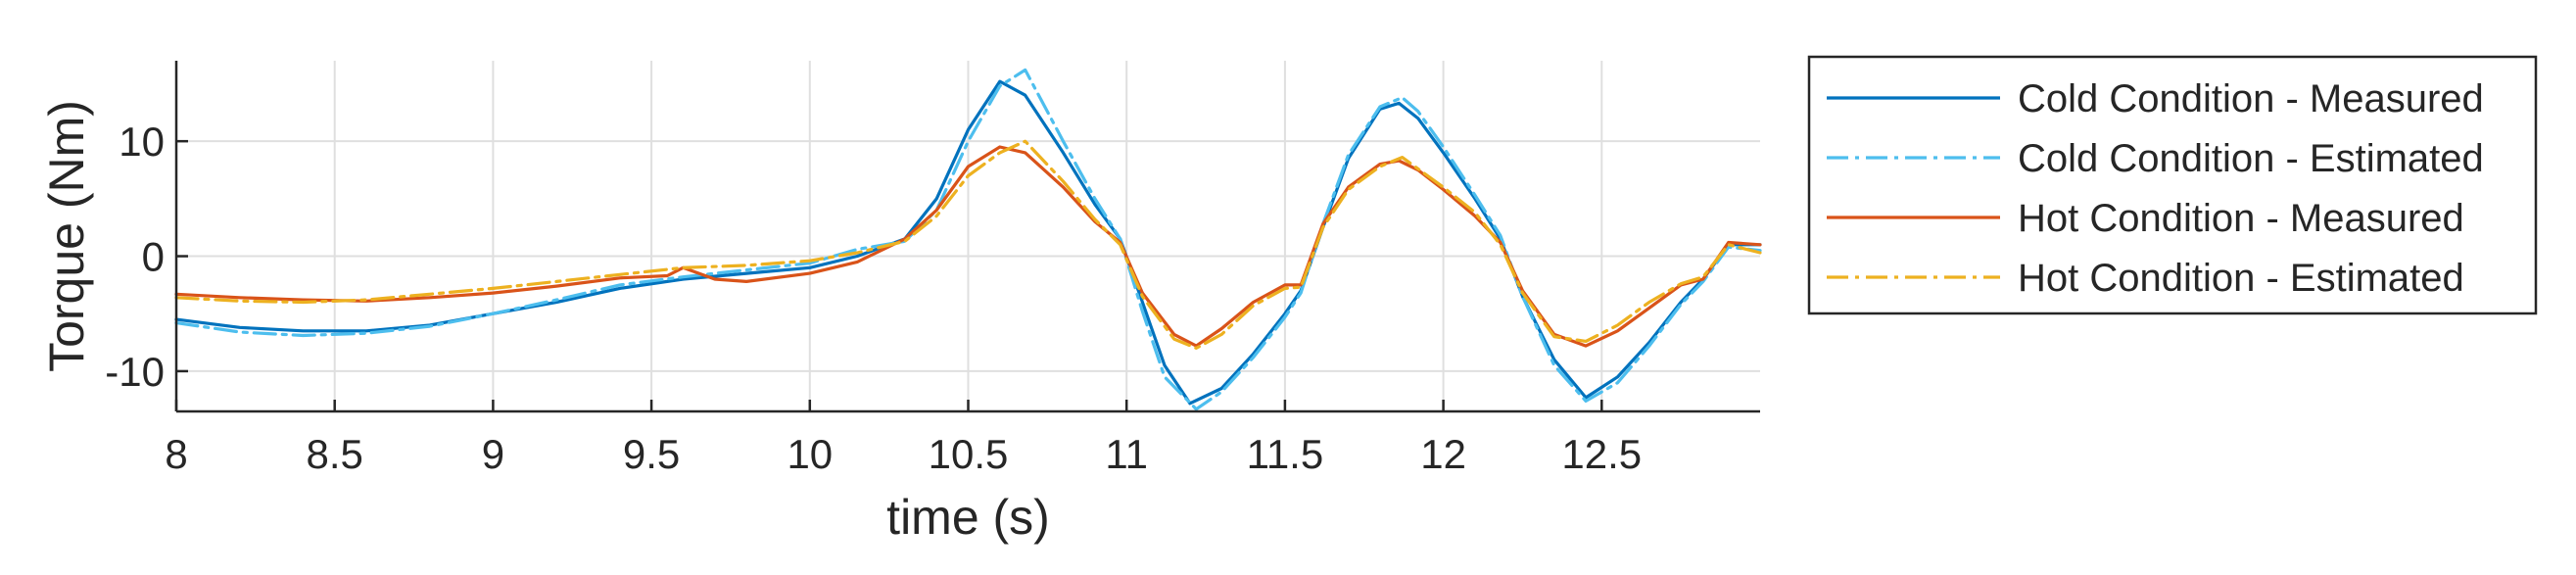 This screenshot has height=575, width=2576. What do you see at coordinates (810, 454) in the screenshot?
I see `x-tick-label: 10` at bounding box center [810, 454].